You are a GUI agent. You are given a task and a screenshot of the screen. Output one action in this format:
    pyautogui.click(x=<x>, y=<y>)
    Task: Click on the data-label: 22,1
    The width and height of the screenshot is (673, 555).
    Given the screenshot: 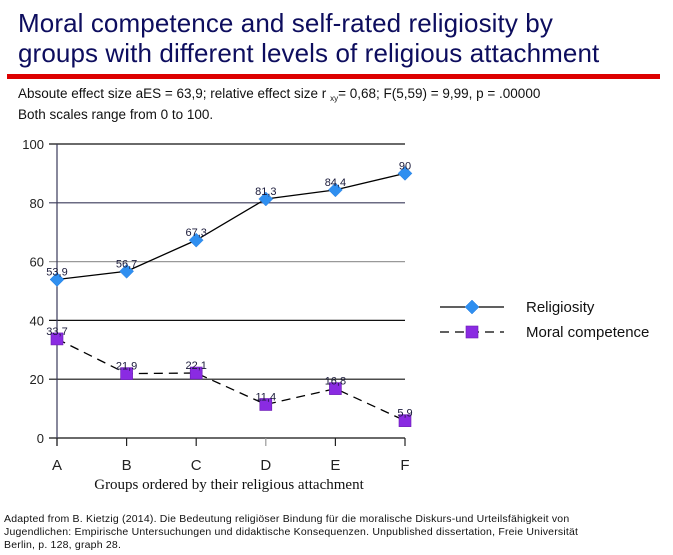 What is the action you would take?
    pyautogui.click(x=195, y=366)
    